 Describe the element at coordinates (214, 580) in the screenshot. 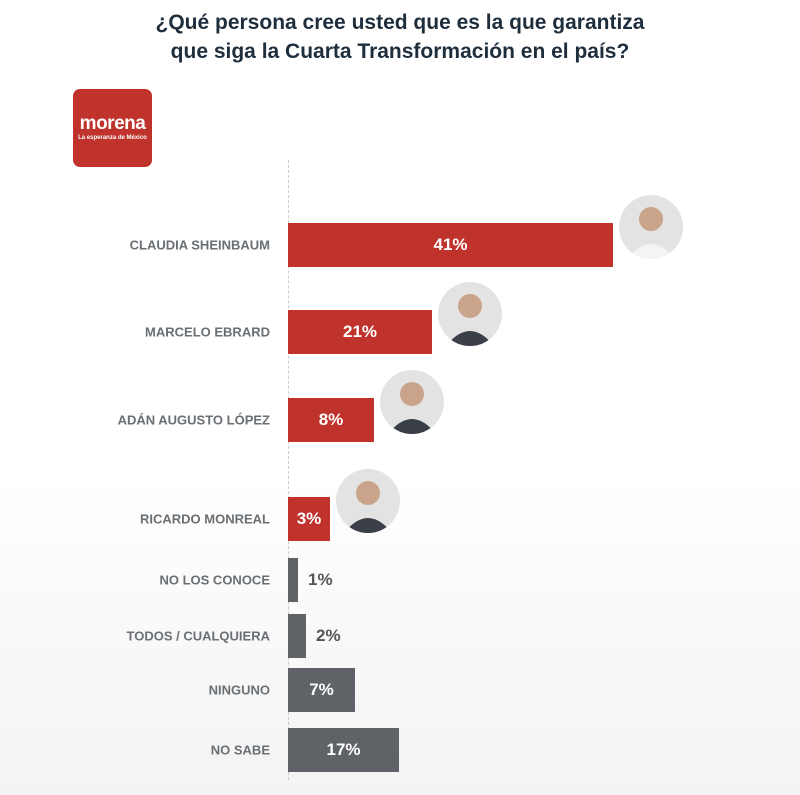

I see `category-label: NO LOS CONOCE` at that location.